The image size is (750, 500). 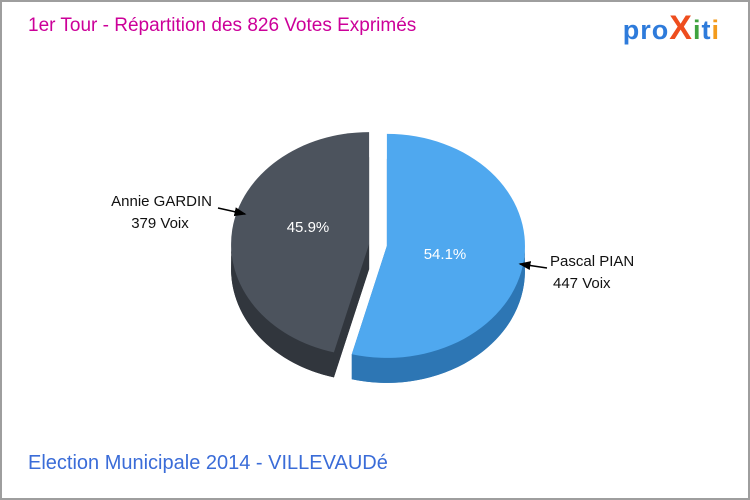 What do you see at coordinates (706, 30) in the screenshot?
I see `logo-letter: t` at bounding box center [706, 30].